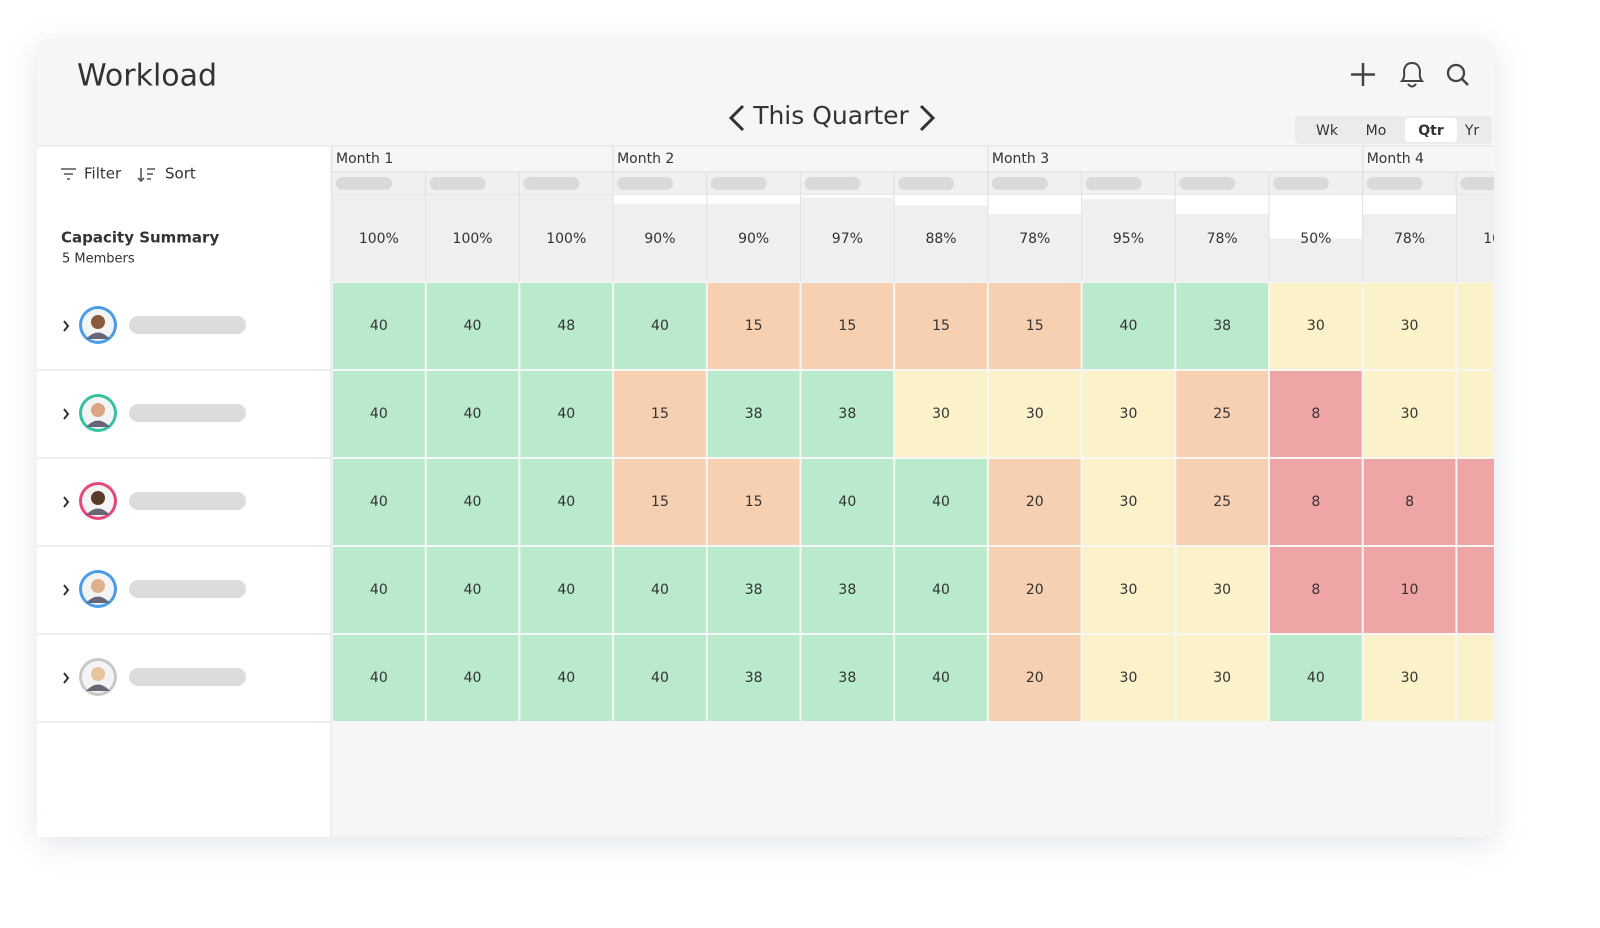 This screenshot has height=928, width=1600. Describe the element at coordinates (736, 118) in the screenshot. I see `prev-button` at that location.